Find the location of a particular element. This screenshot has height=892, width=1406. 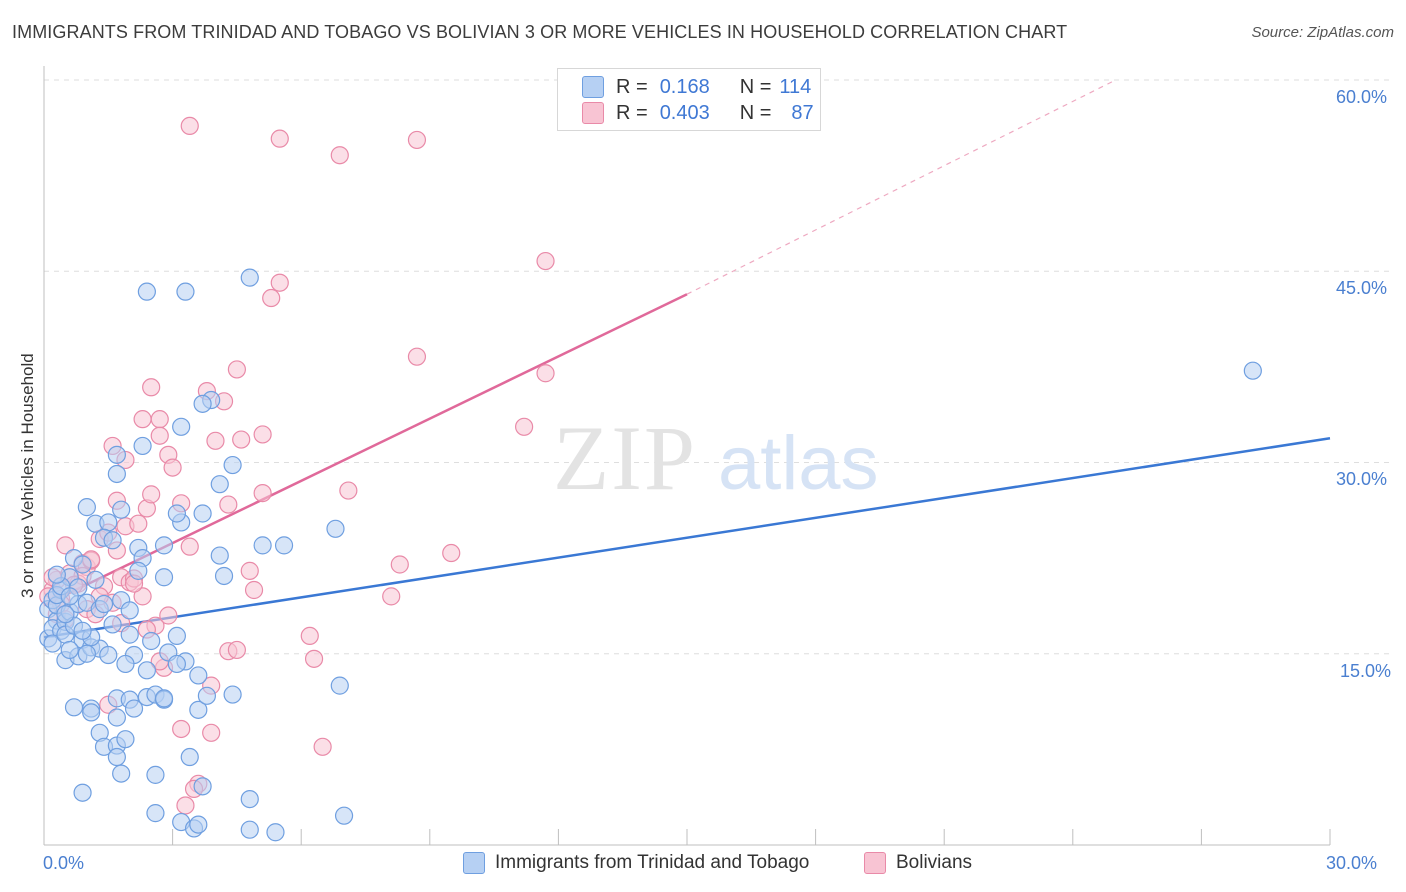

legend-blue-r: 0.168 is located at coordinates (684, 86).